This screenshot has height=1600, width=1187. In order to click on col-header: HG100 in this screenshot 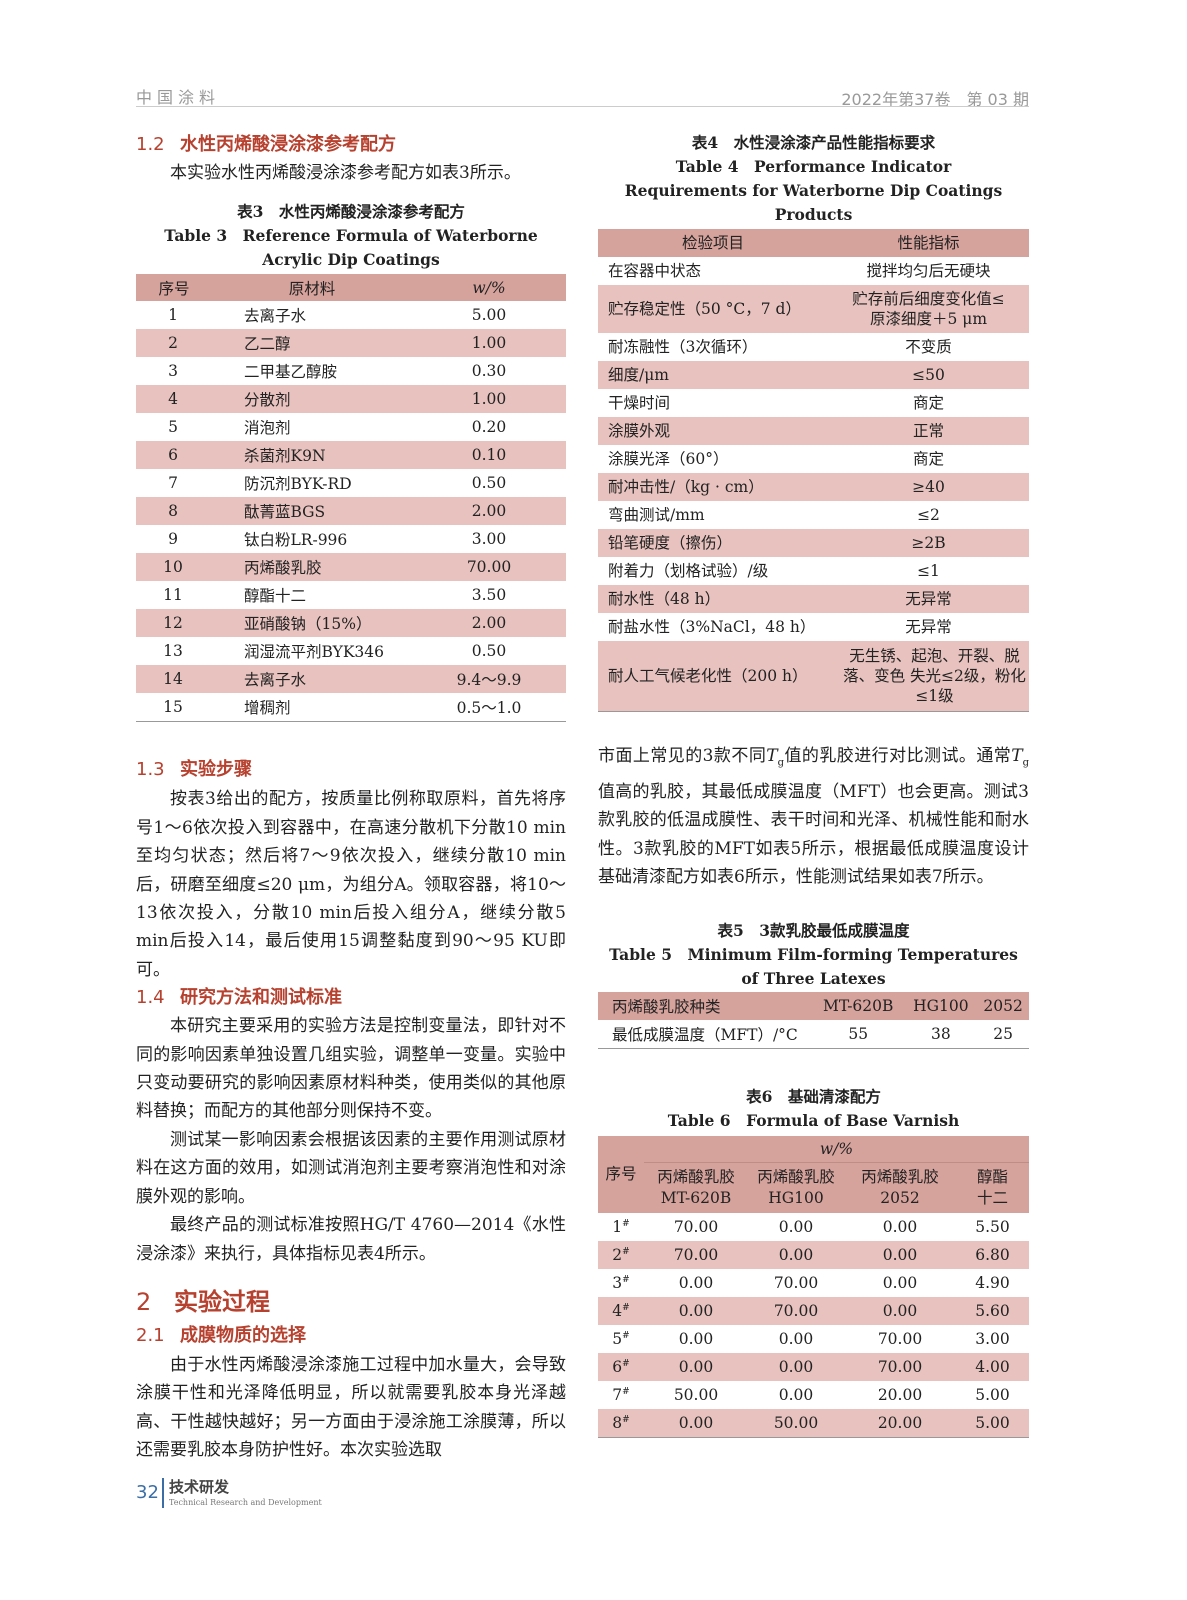, I will do `click(941, 1006)`.